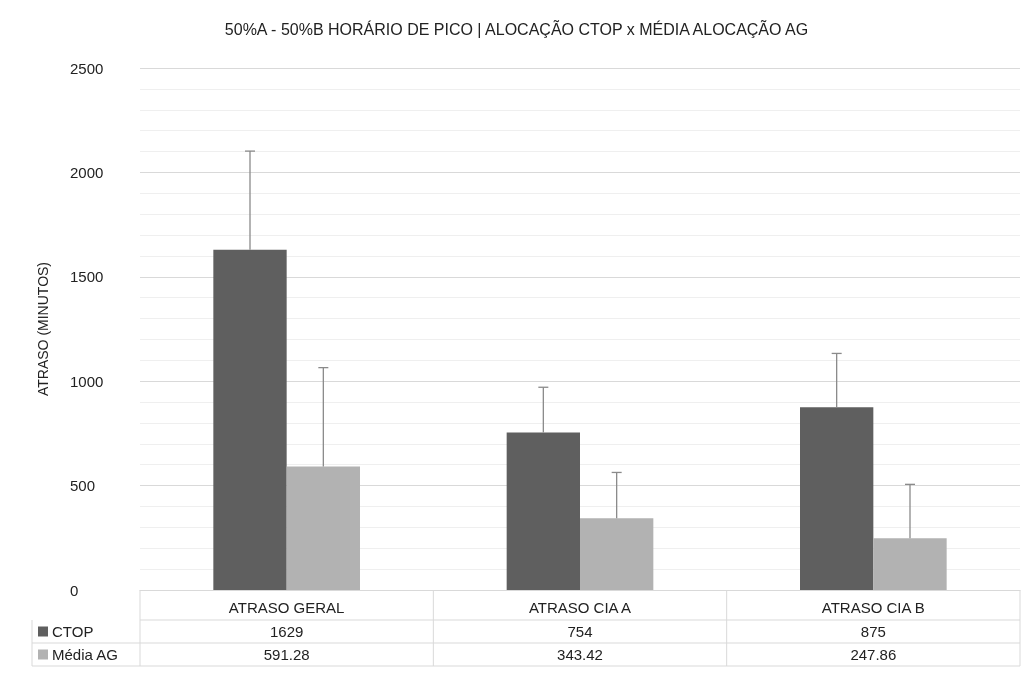  Describe the element at coordinates (87, 381) in the screenshot. I see `y-tick-label: 1000` at that location.